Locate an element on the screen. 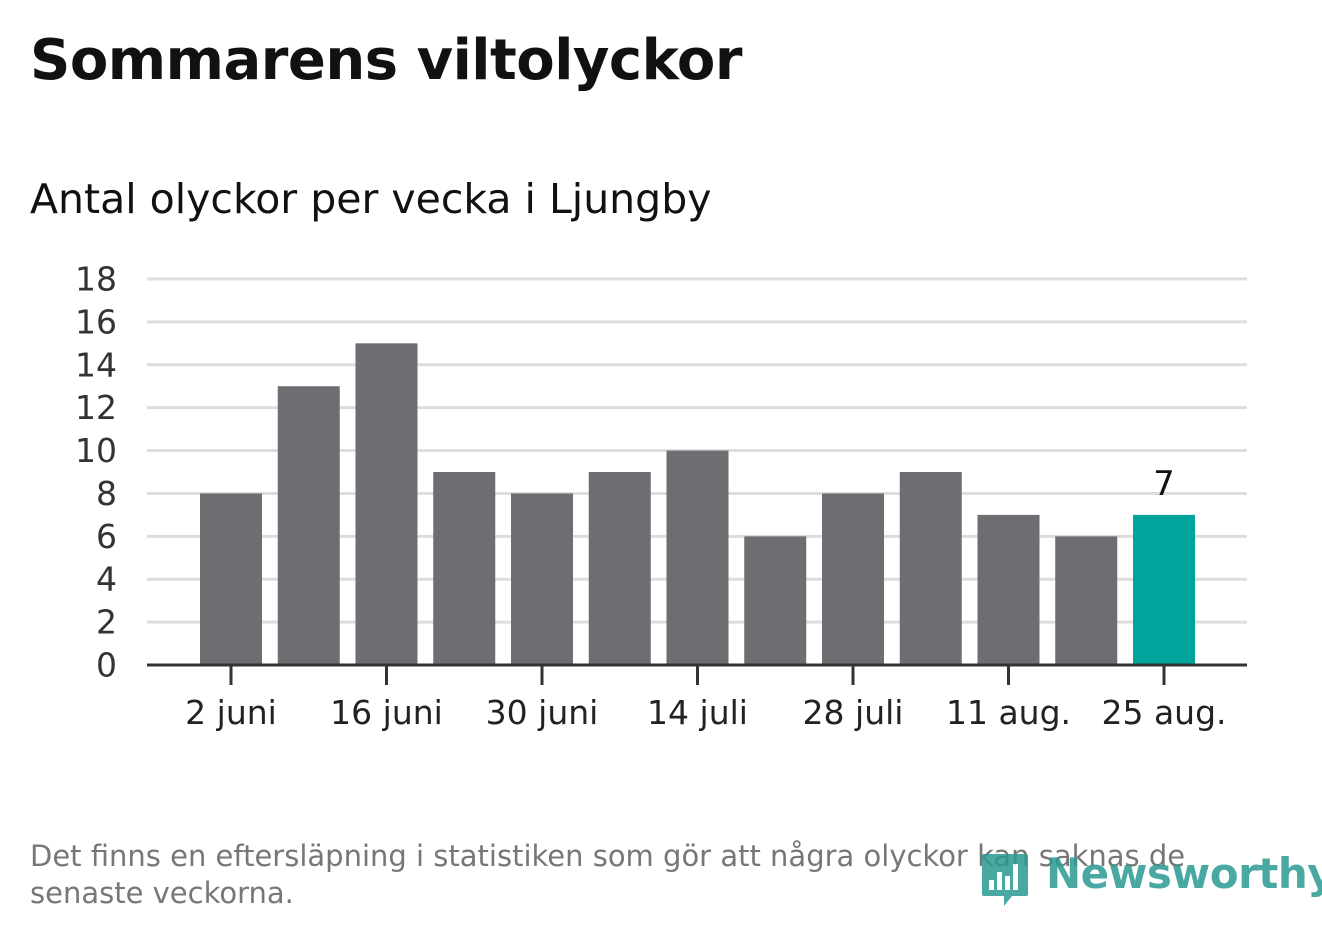  data-label: 7 is located at coordinates (1164, 484).